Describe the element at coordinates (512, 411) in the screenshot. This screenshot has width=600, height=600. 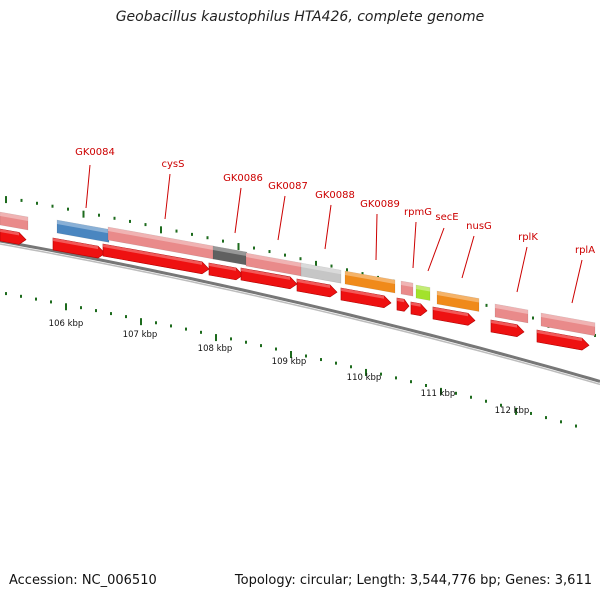
I see `kbp-label: 112 kbp` at that location.